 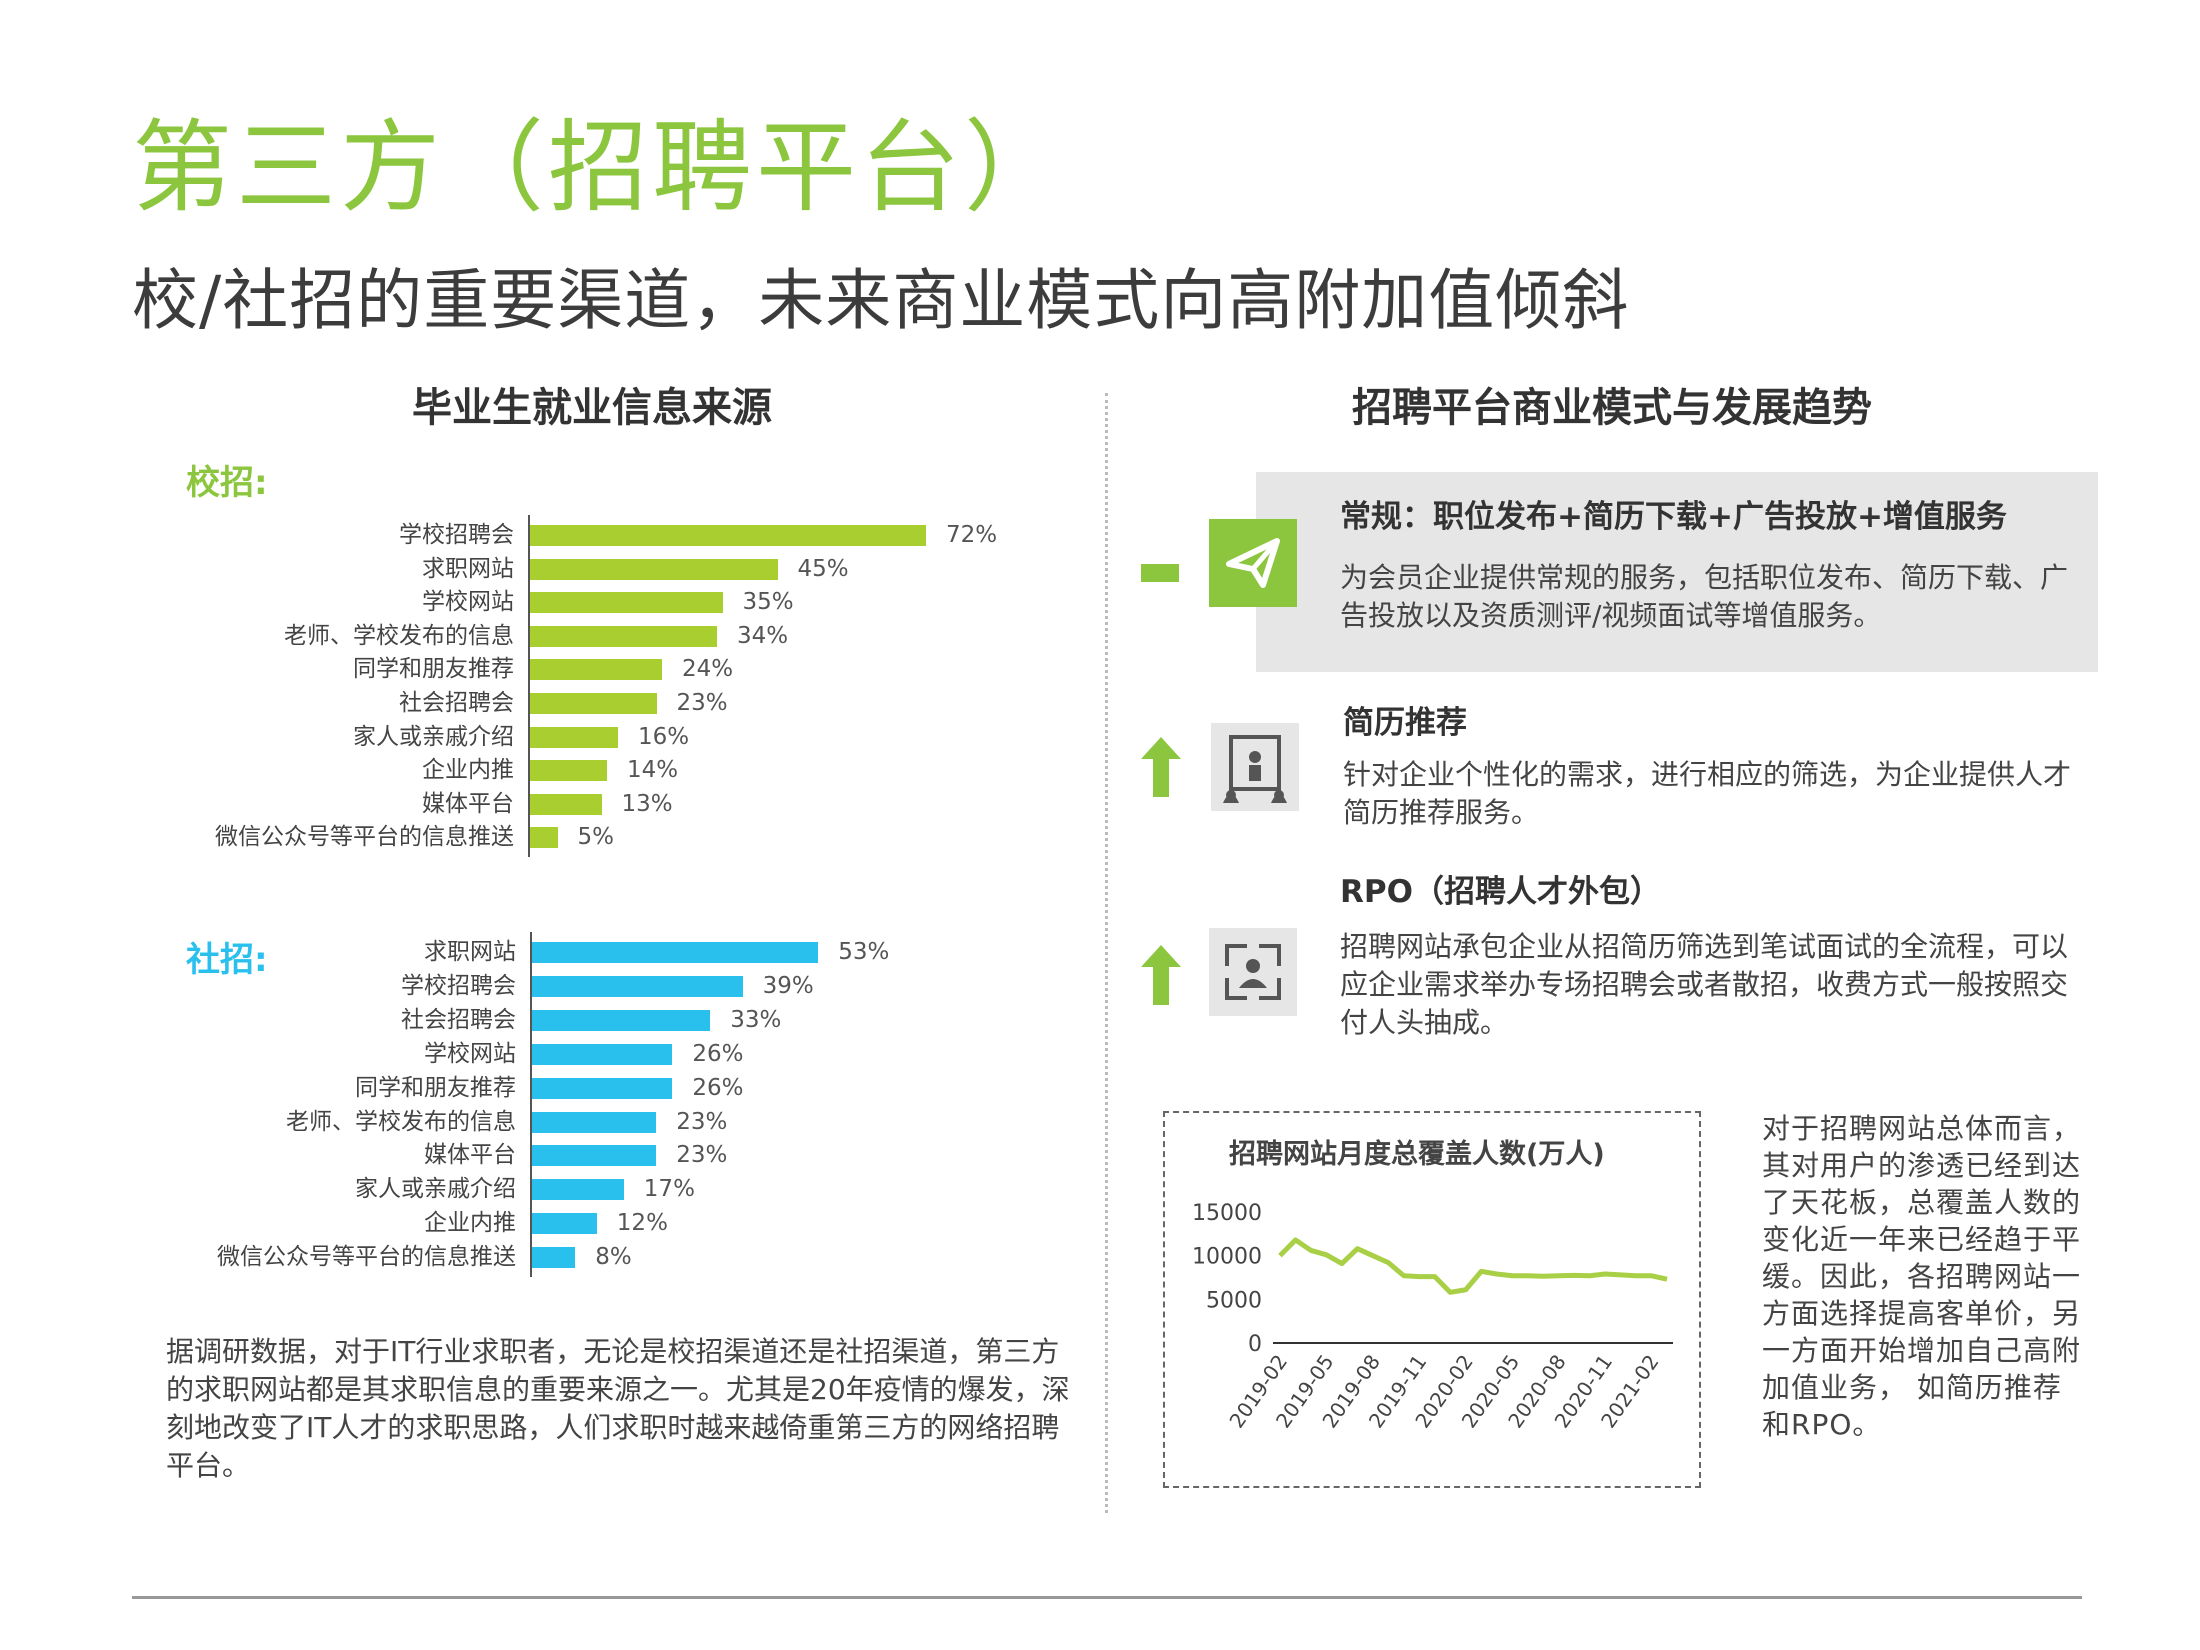 I want to click on resume-recommend-body: 针对企业个性化的需求，进行相应的筛选，为企业提供人才简历推荐服务。, so click(x=1707, y=793).